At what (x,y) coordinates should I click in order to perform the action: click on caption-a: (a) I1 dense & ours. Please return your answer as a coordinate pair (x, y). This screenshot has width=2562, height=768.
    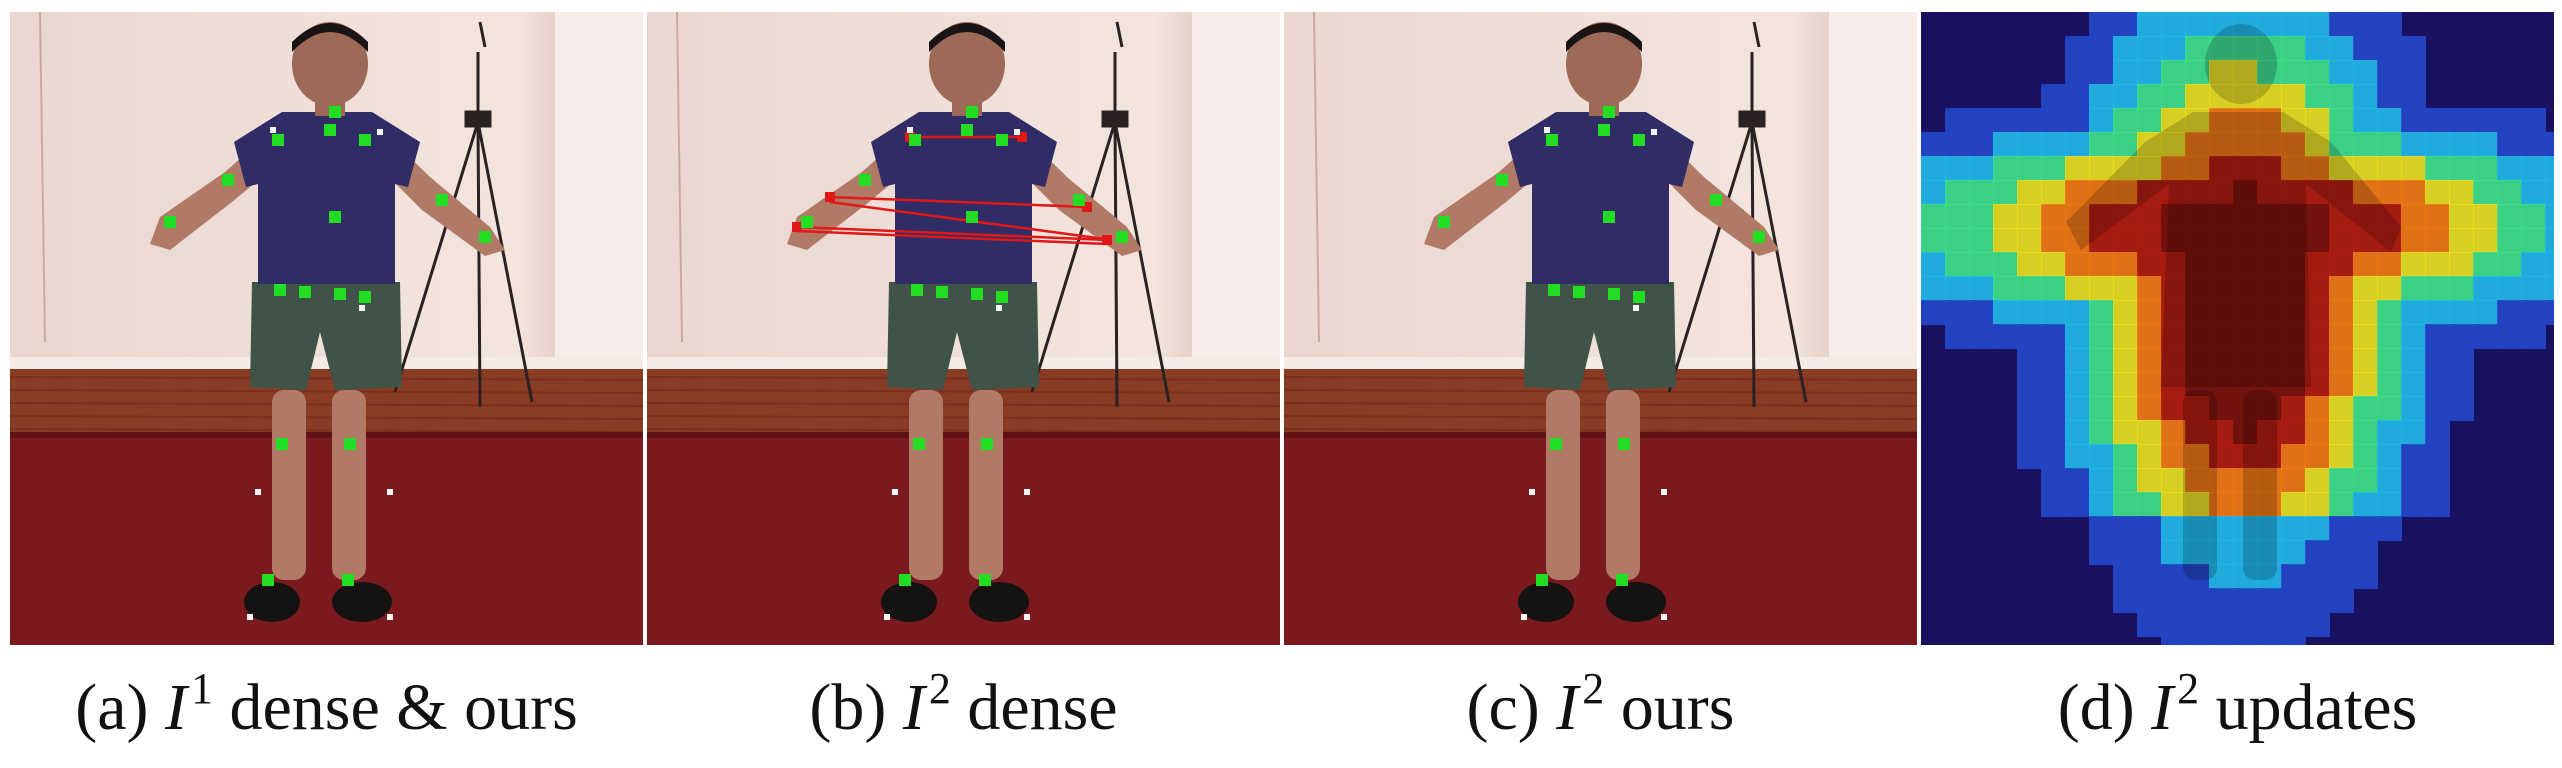
    Looking at the image, I should click on (326, 709).